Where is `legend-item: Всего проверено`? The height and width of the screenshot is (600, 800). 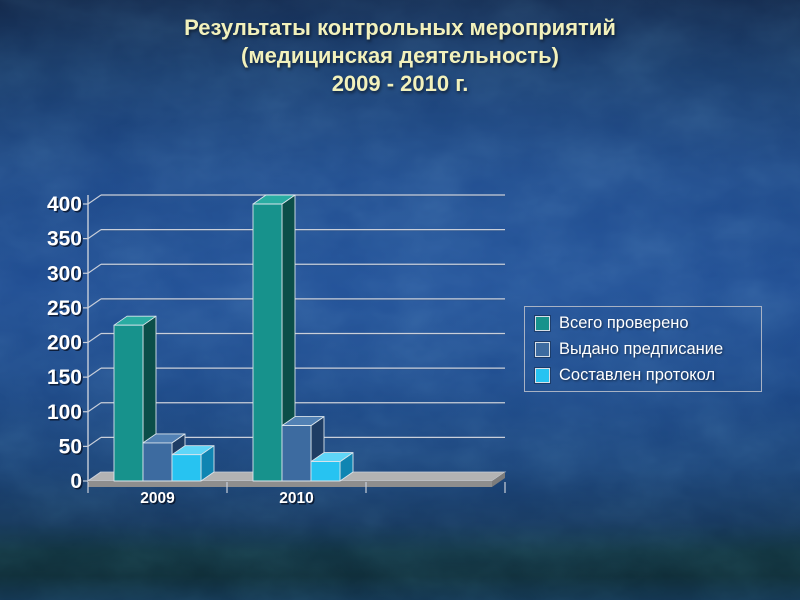
legend-item: Всего проверено is located at coordinates (648, 323).